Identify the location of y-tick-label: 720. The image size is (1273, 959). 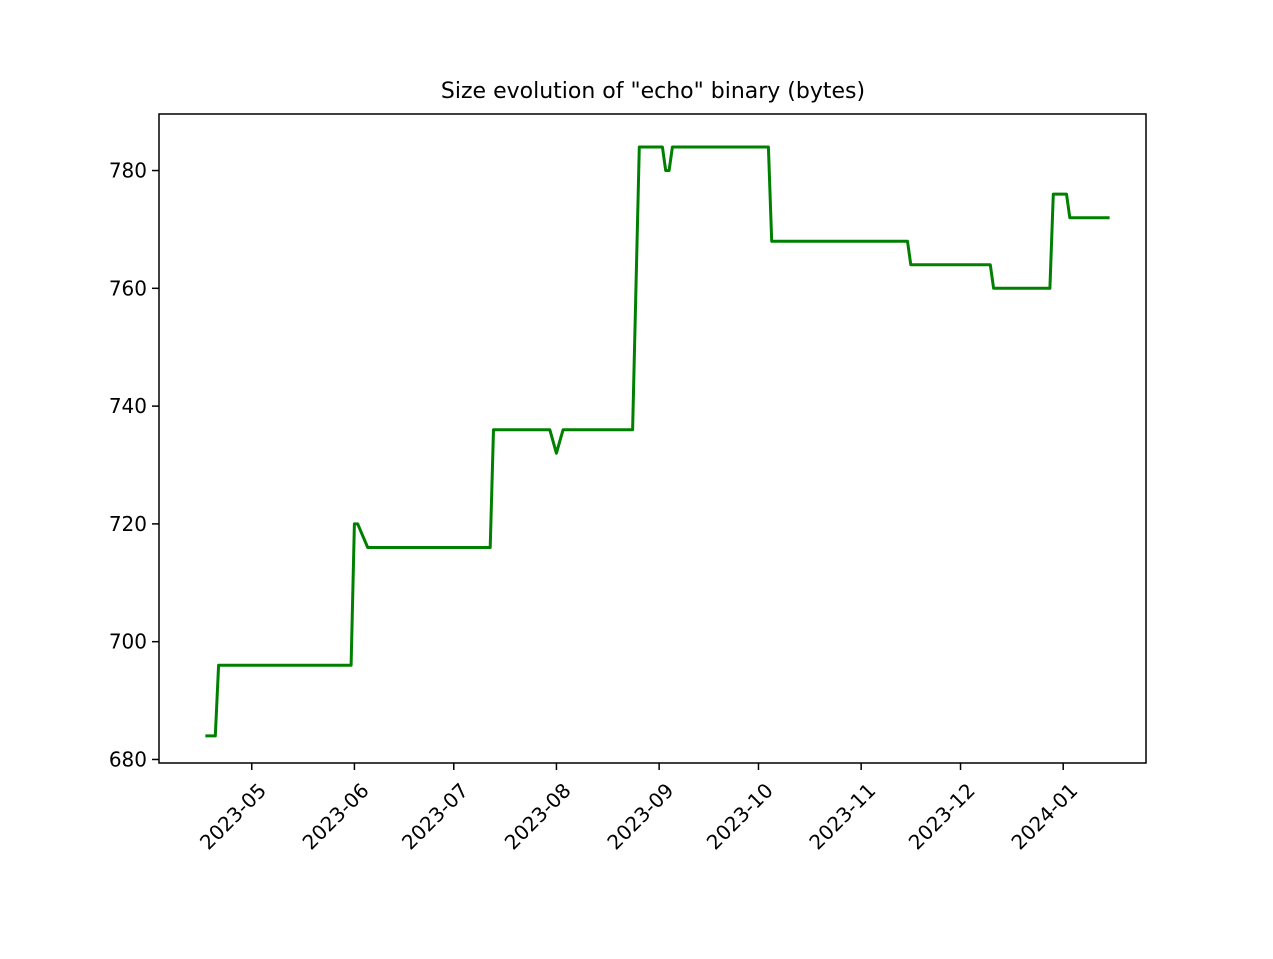
(128, 524).